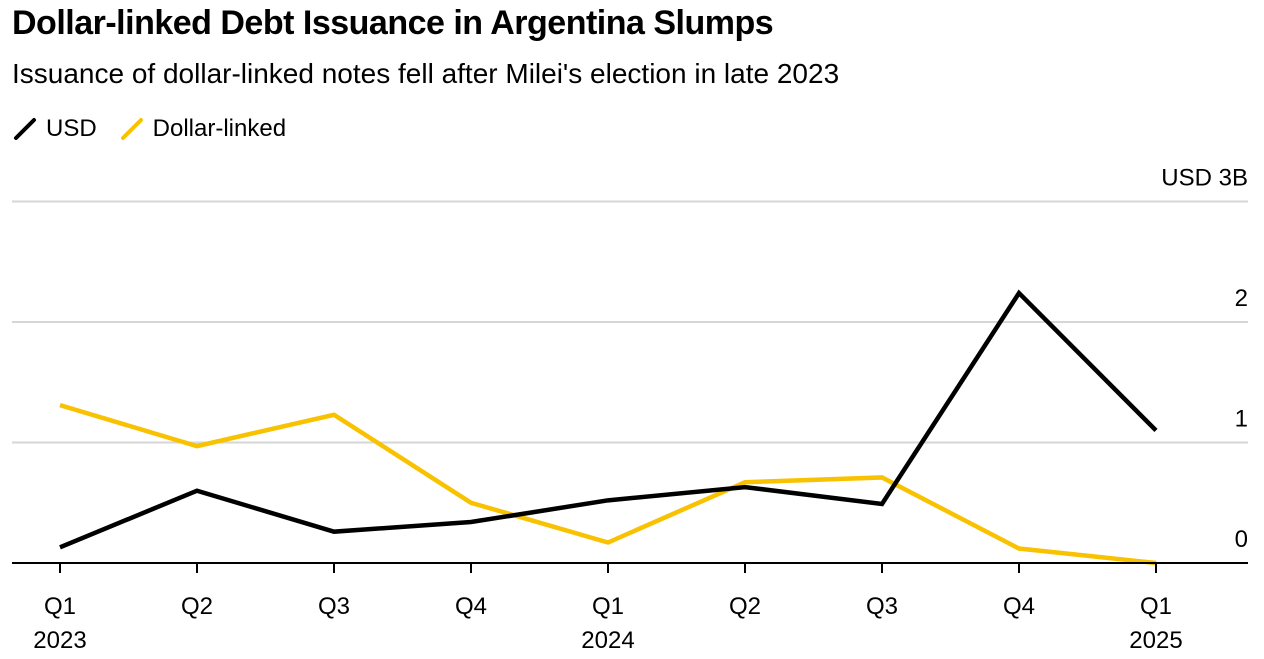  I want to click on legend-item-usd: USD, so click(54, 129).